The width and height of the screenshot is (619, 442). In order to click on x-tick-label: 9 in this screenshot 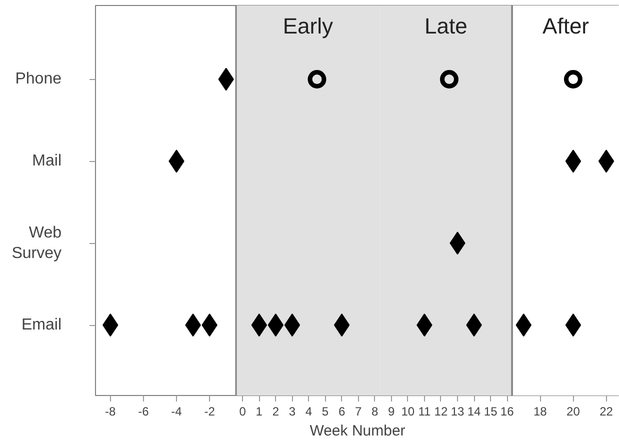, I will do `click(392, 411)`.